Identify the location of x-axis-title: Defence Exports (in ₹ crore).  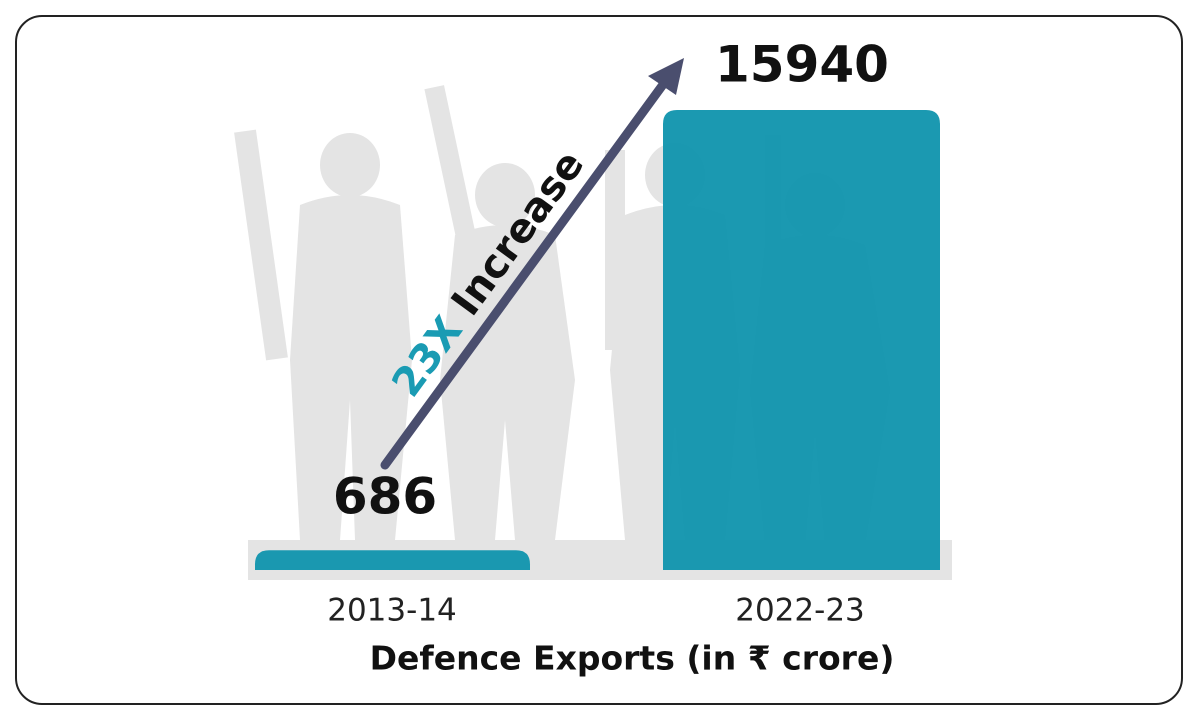
(632, 658).